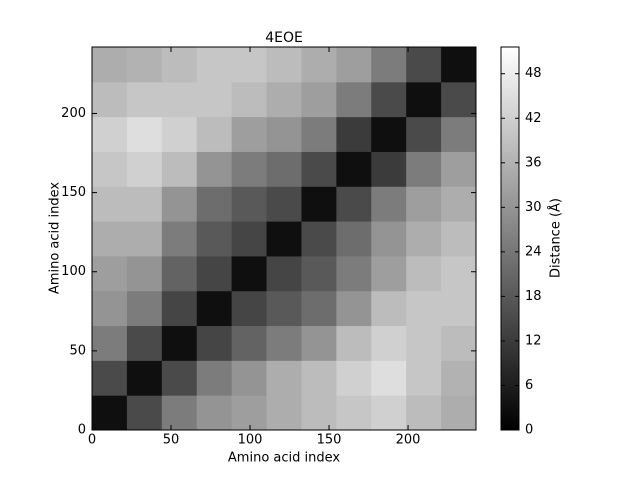 Image resolution: width=640 pixels, height=480 pixels. I want to click on chart-title: 4EOE, so click(284, 38).